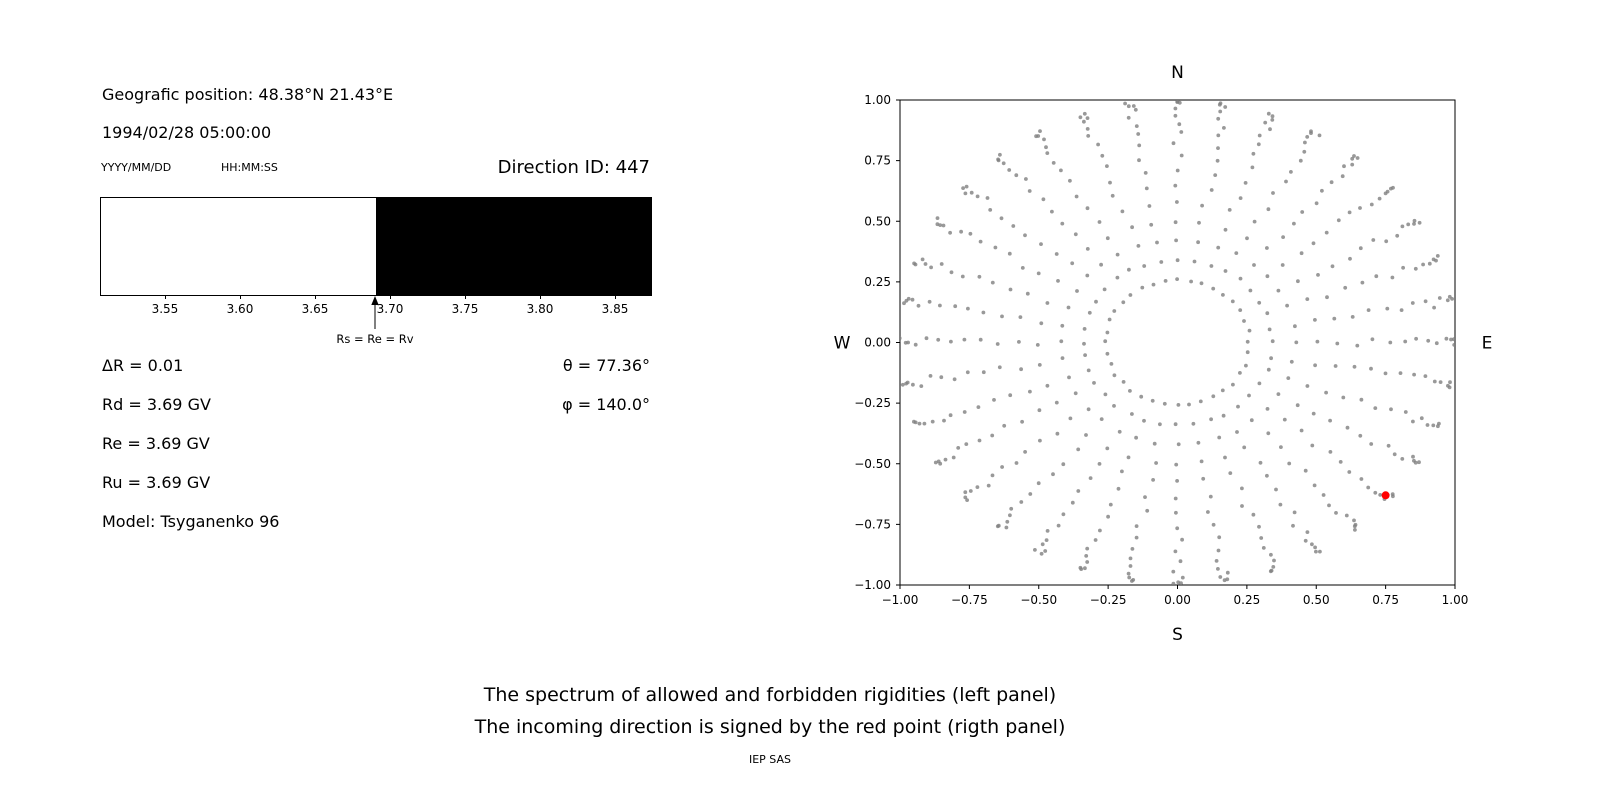 This screenshot has height=800, width=1600. What do you see at coordinates (1108, 600) in the screenshot?
I see `x-tick-label: −0.25` at bounding box center [1108, 600].